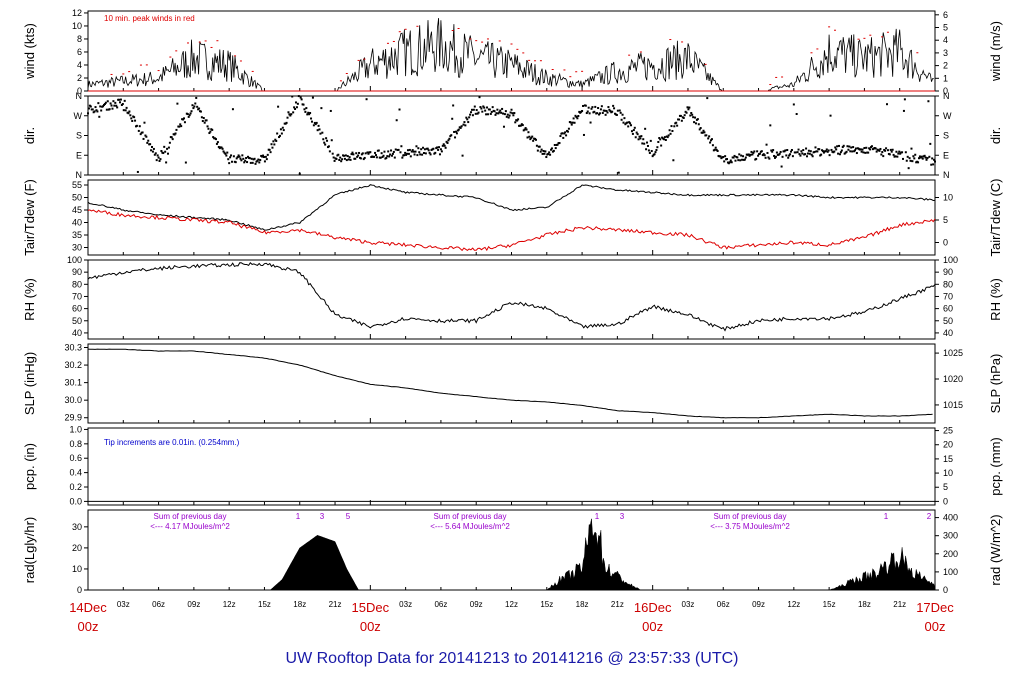  Describe the element at coordinates (511, 217) in the screenshot. I see `plot-frame` at that location.